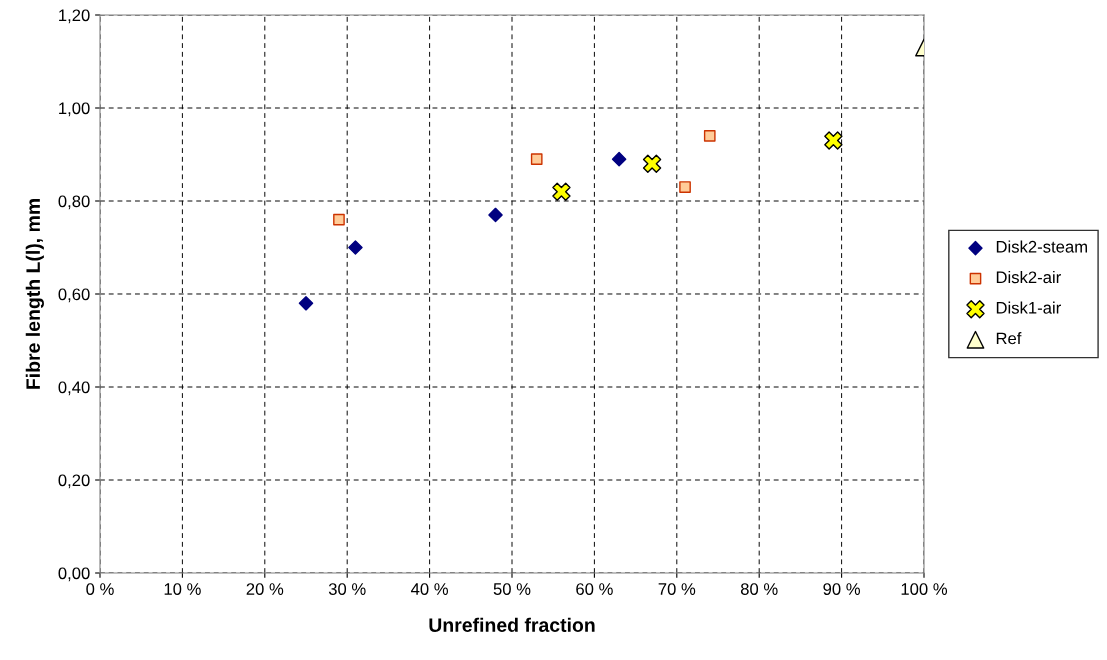 The image size is (1107, 660). What do you see at coordinates (74, 202) in the screenshot?
I see `y-tick-label: 0,80` at bounding box center [74, 202].